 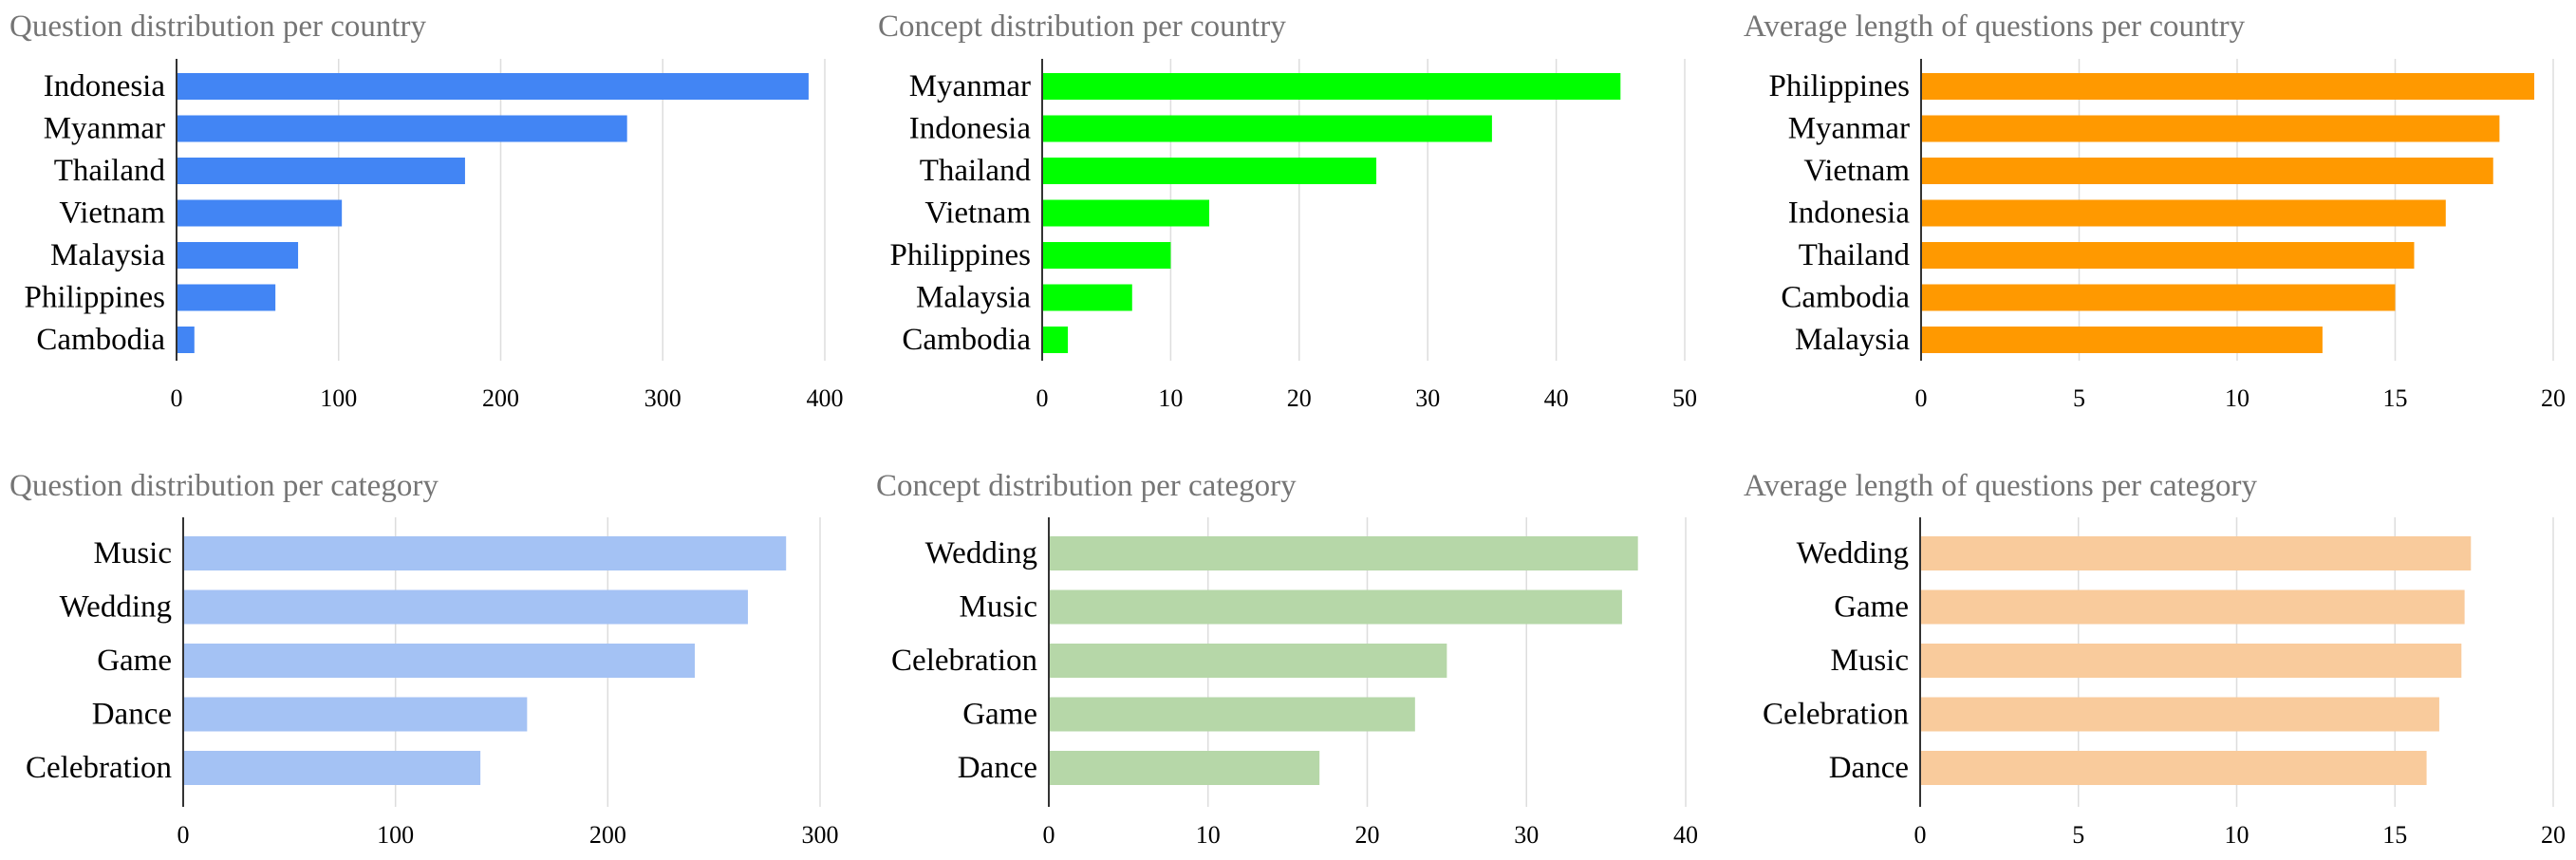 What do you see at coordinates (1995, 26) in the screenshot?
I see `chart-title: Average length of questions per country` at bounding box center [1995, 26].